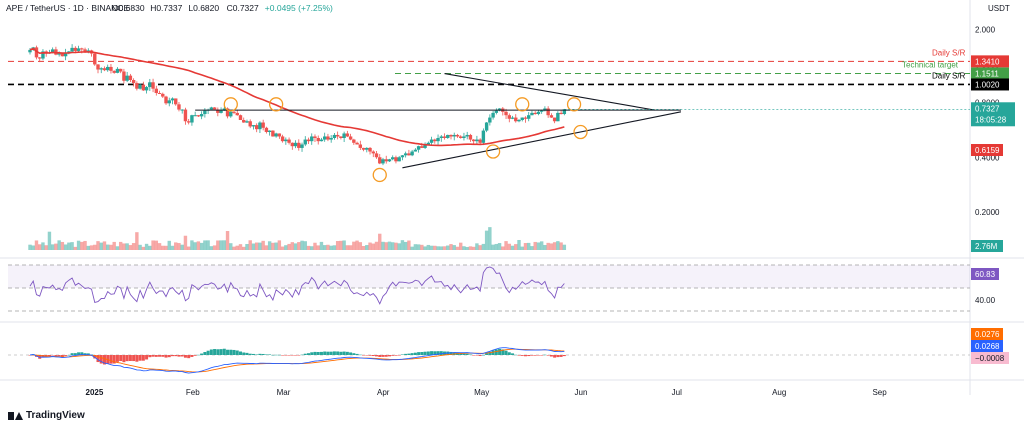  What do you see at coordinates (990, 73) in the screenshot?
I see `level-tag` at bounding box center [990, 73].